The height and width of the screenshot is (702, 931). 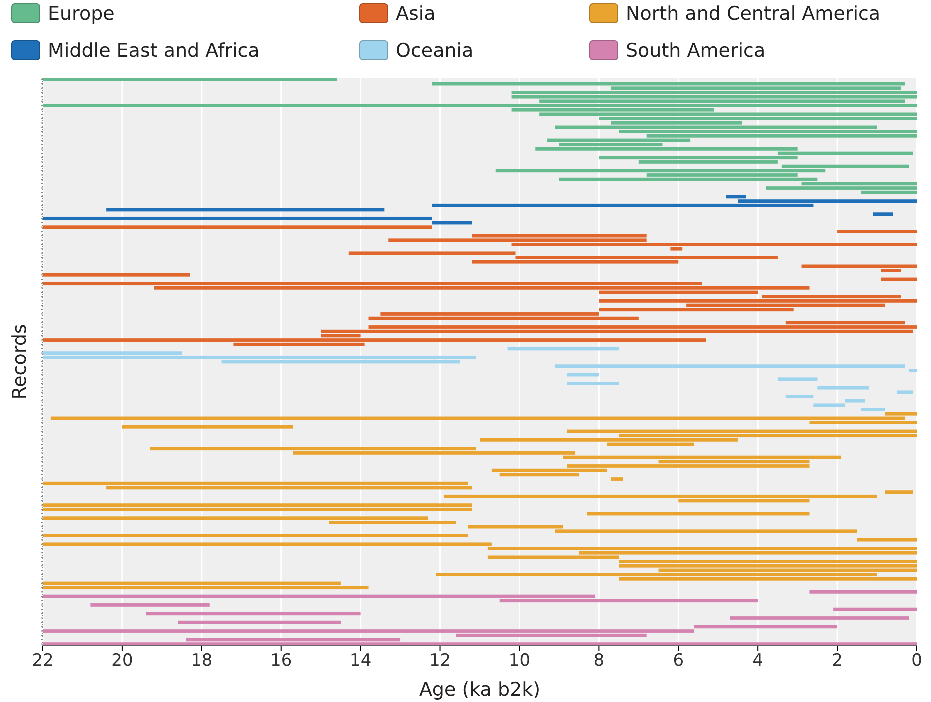 What do you see at coordinates (758, 661) in the screenshot?
I see `x-tick-label: 4` at bounding box center [758, 661].